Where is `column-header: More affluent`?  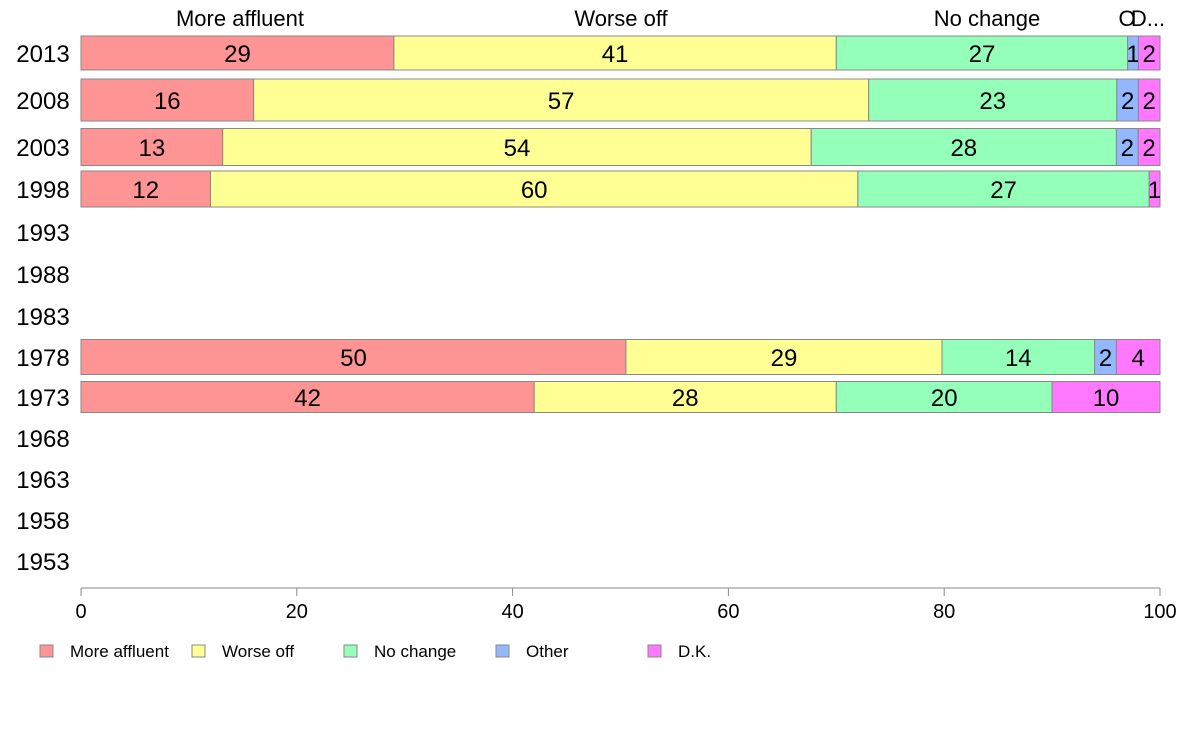 column-header: More affluent is located at coordinates (240, 18).